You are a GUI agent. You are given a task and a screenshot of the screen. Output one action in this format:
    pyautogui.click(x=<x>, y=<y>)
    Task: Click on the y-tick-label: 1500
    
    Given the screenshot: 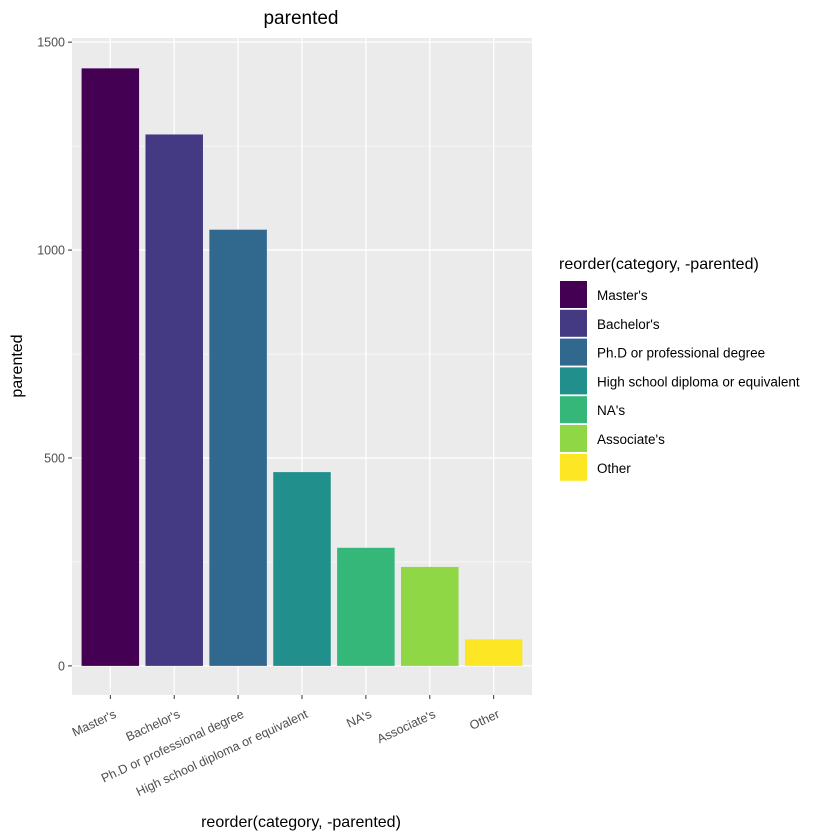 What is the action you would take?
    pyautogui.click(x=51, y=43)
    